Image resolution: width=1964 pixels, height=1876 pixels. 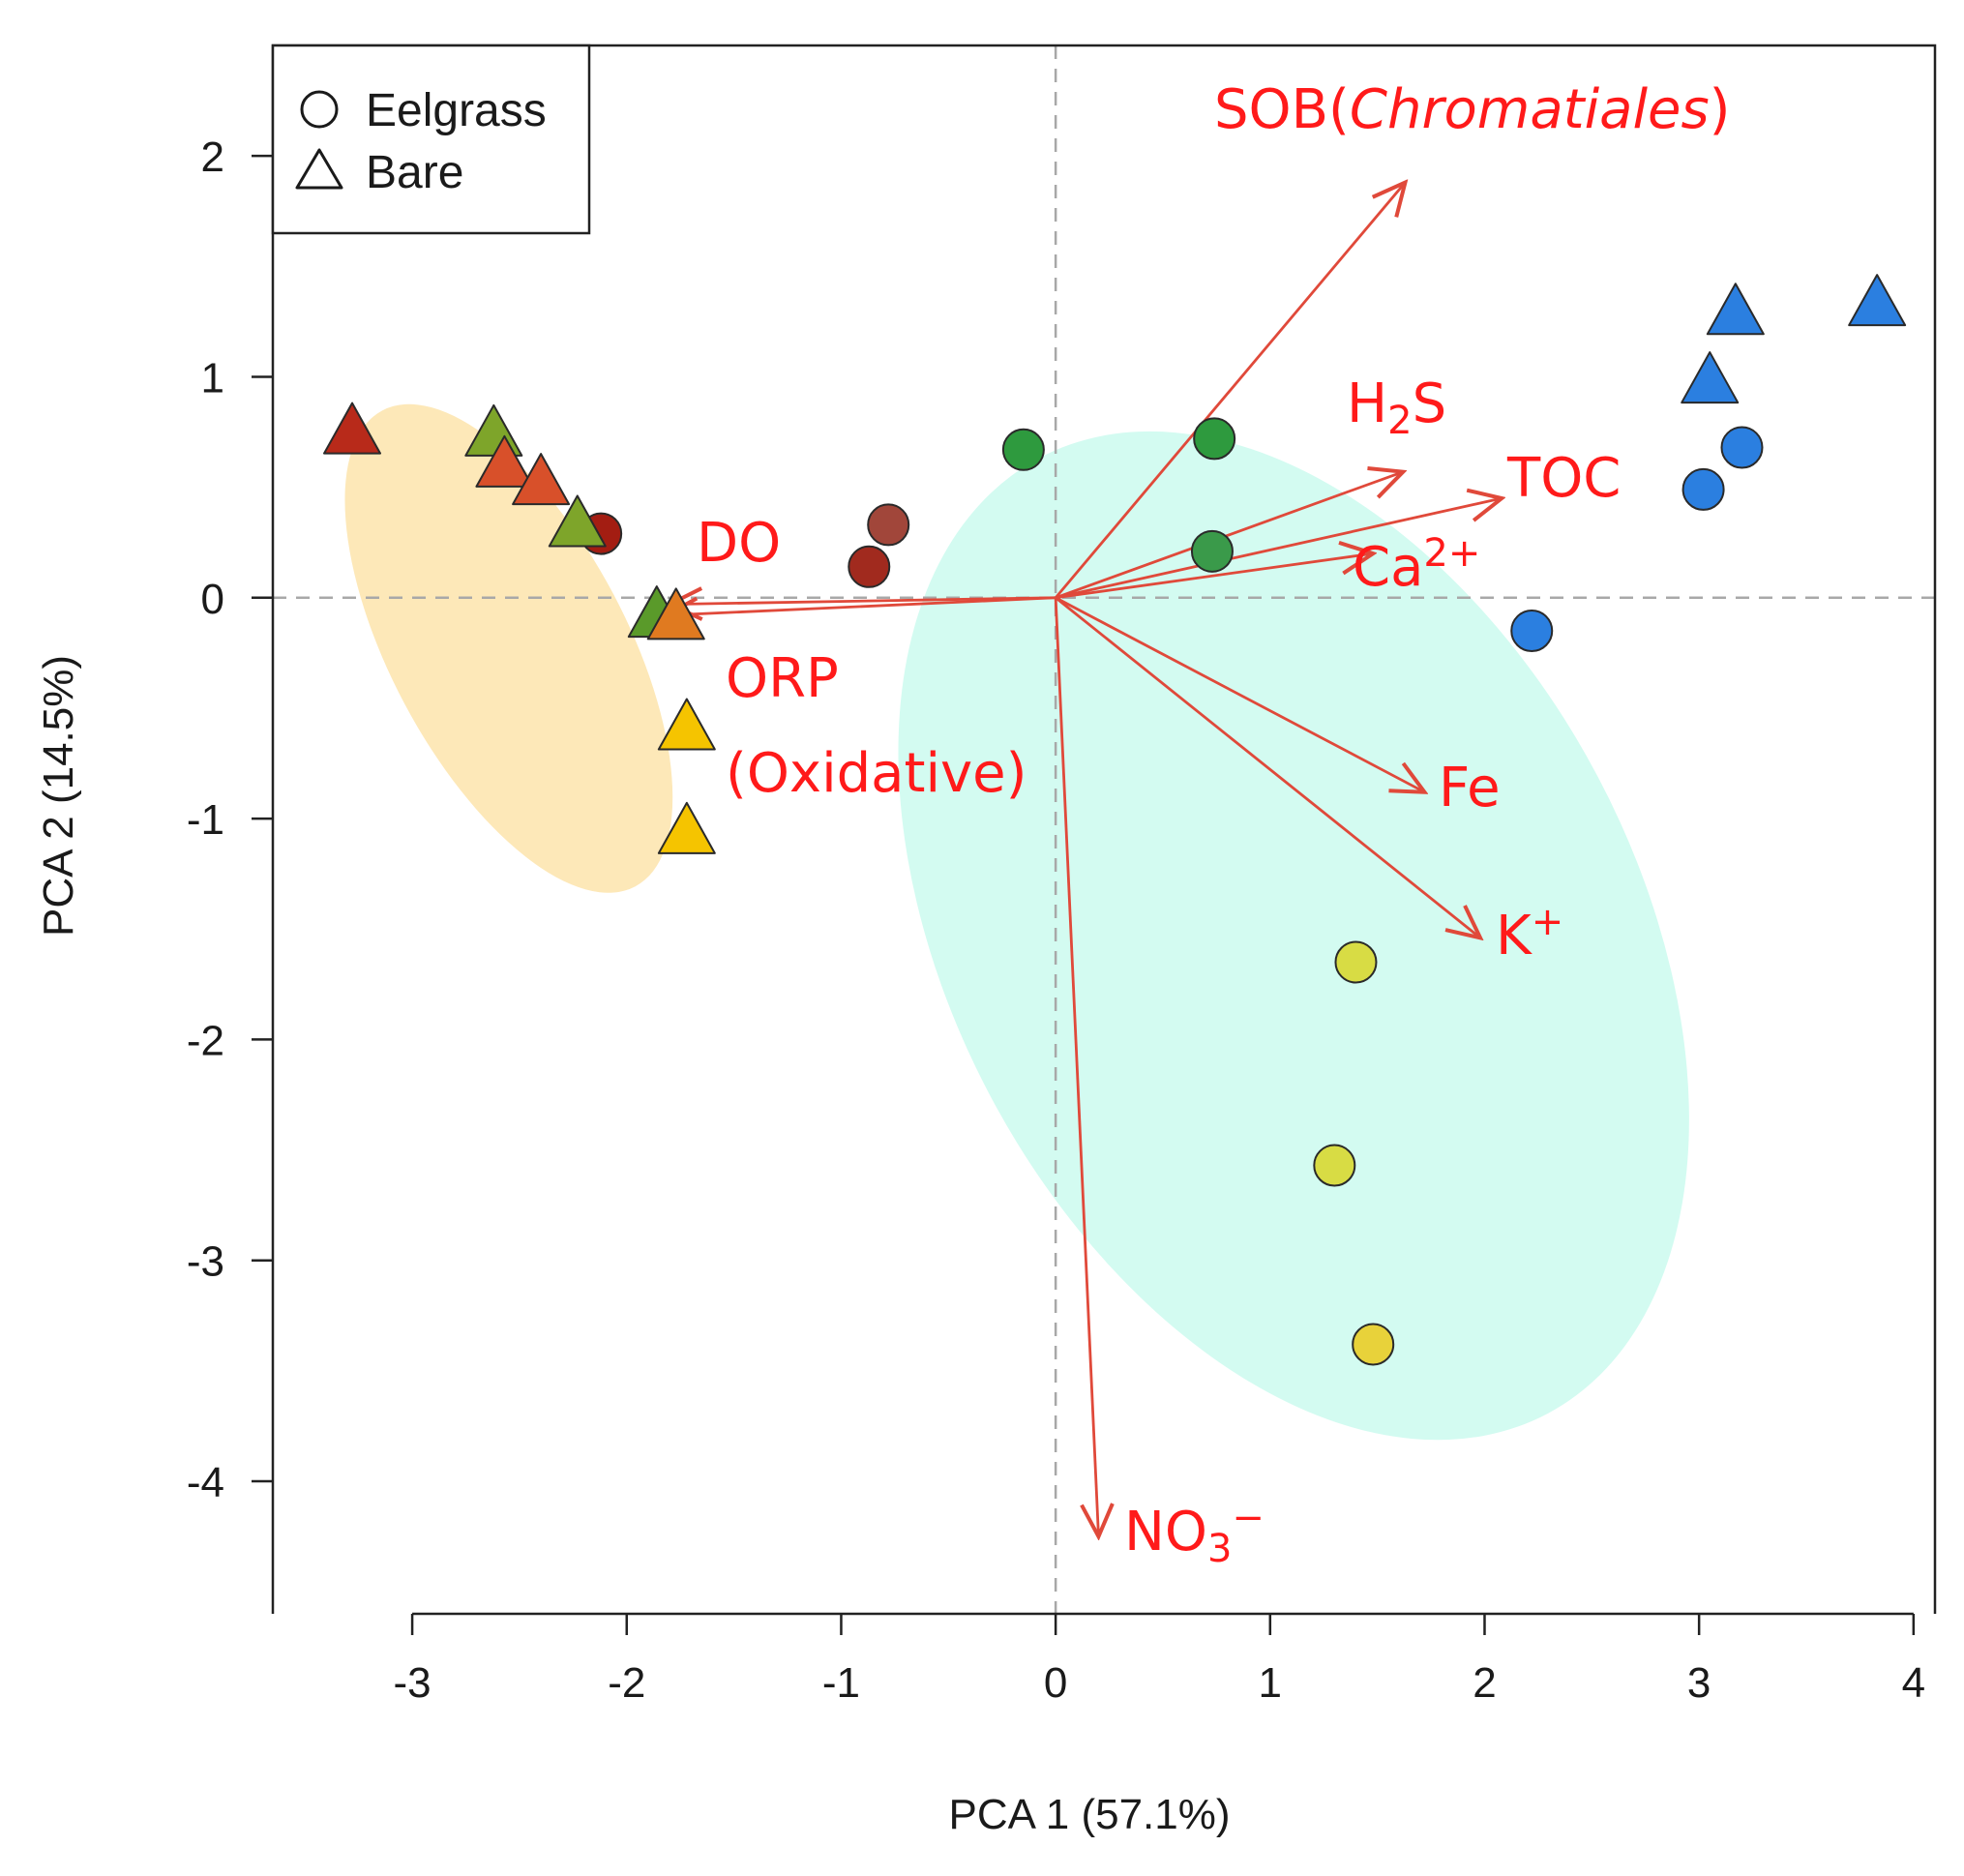 I want to click on vector-label-part: K, so click(x=1514, y=936).